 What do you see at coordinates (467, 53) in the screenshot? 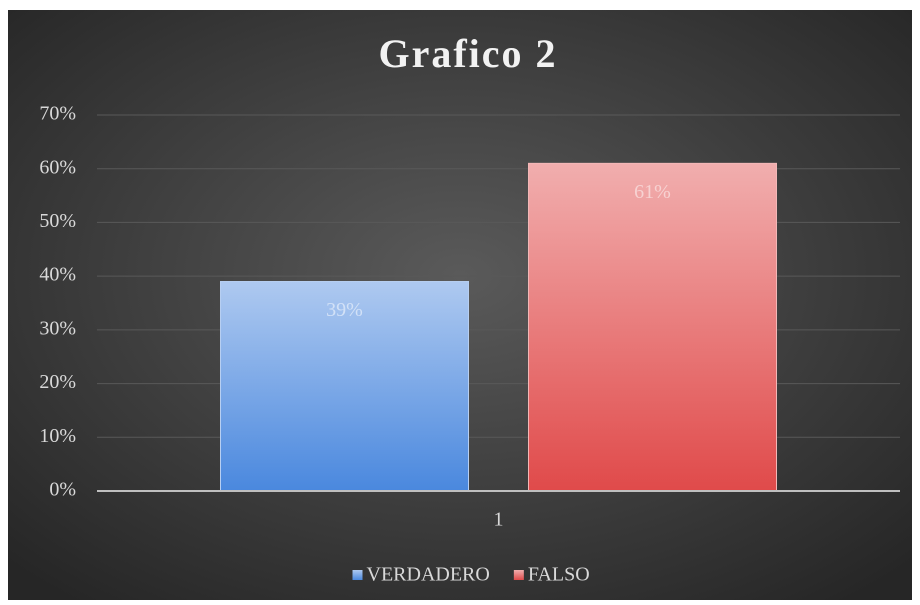
I see `chart-title: Grafico 2` at bounding box center [467, 53].